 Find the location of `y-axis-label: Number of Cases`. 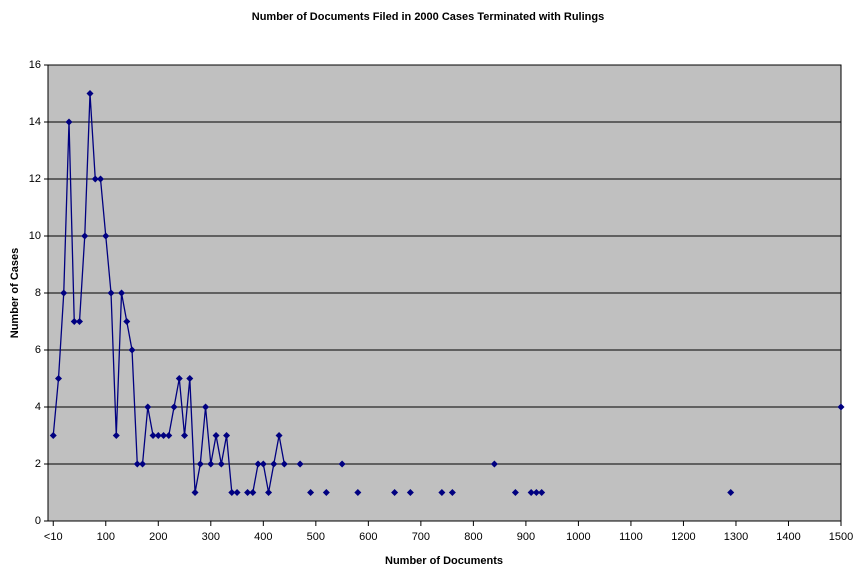

y-axis-label: Number of Cases is located at coordinates (15, 293).